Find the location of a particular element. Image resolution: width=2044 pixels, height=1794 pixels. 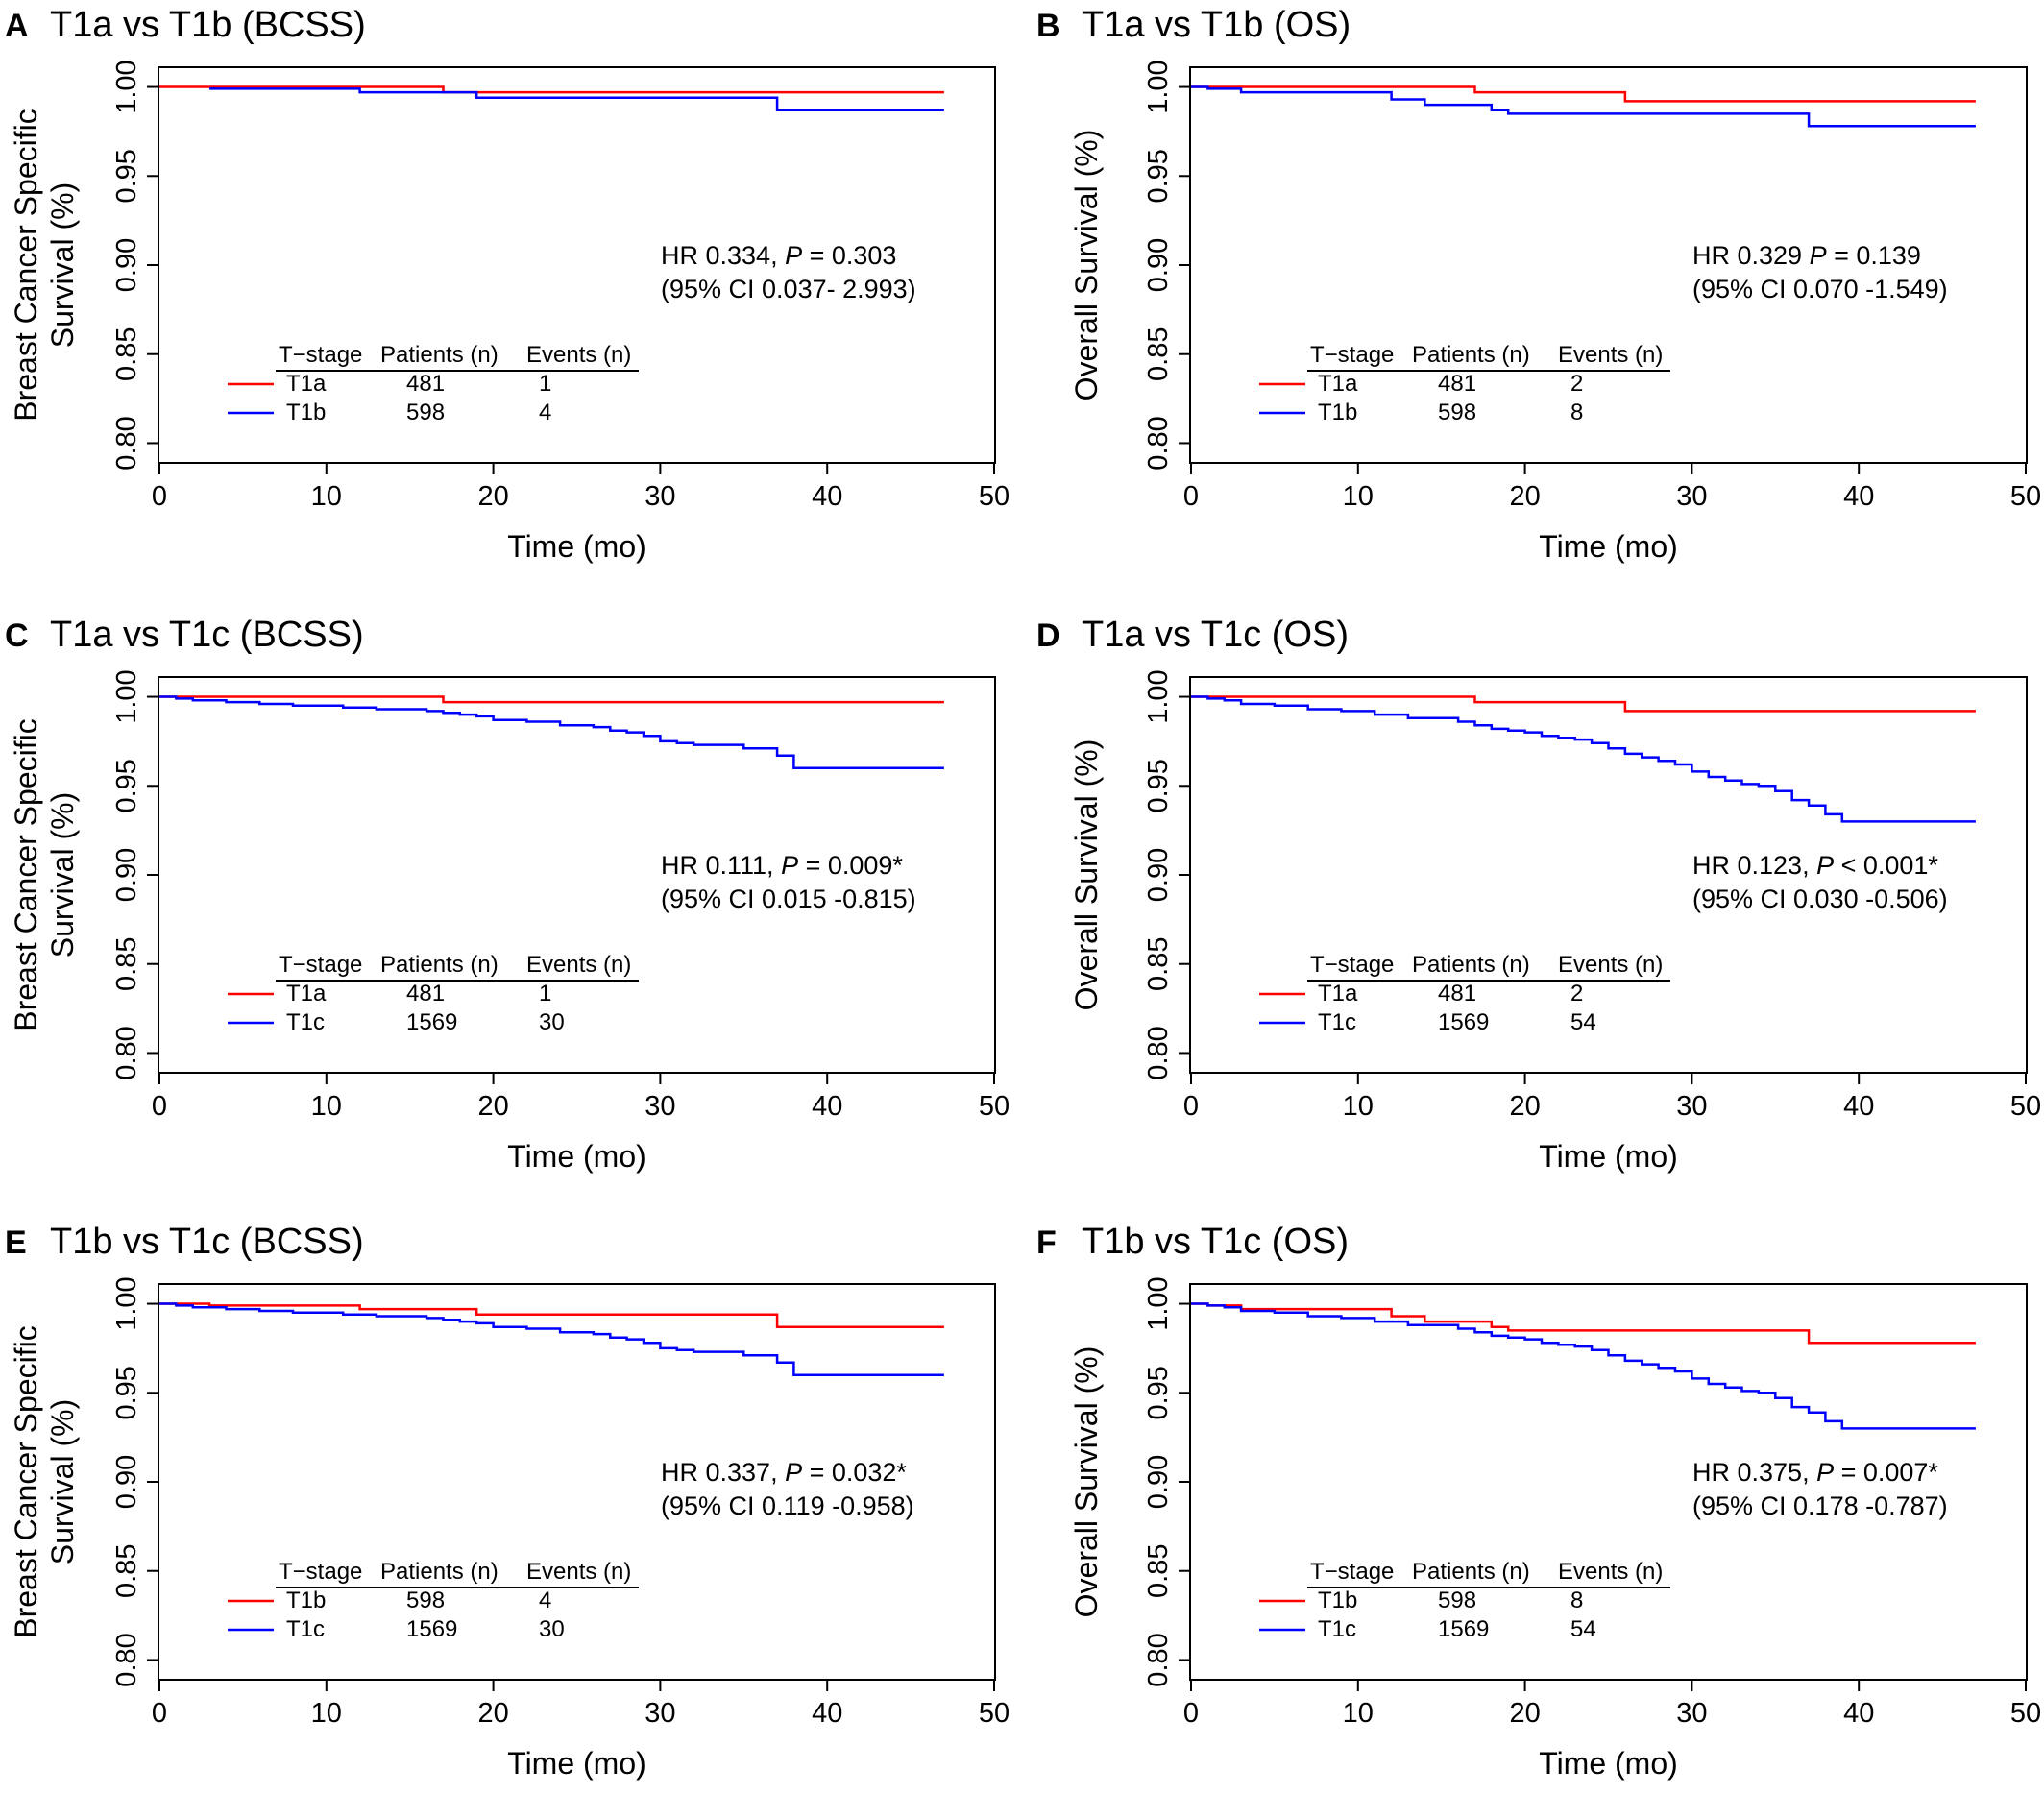

panel-letter: D is located at coordinates (1048, 636).